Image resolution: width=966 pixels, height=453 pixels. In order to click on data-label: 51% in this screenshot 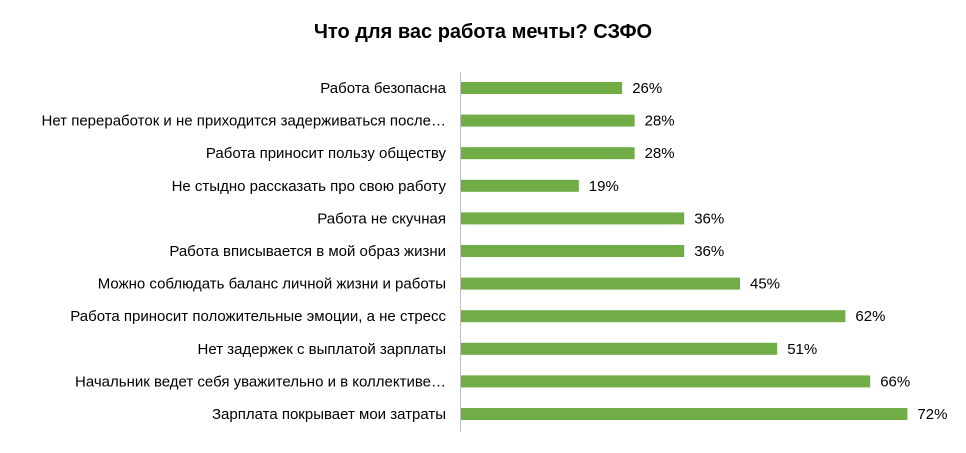, I will do `click(802, 349)`.